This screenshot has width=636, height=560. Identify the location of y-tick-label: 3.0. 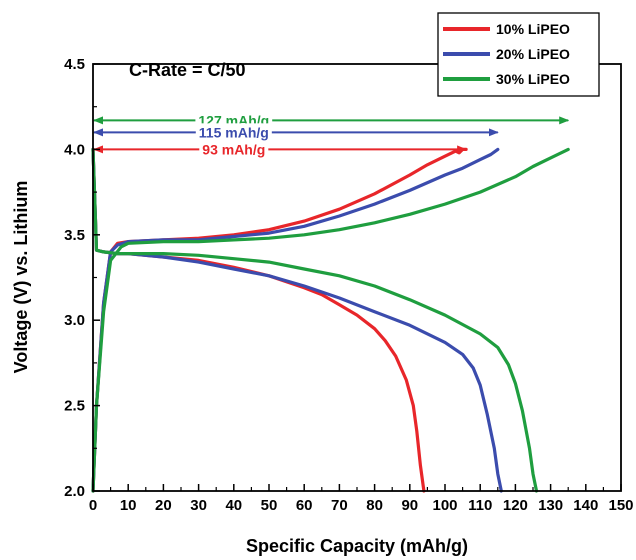
(74, 320).